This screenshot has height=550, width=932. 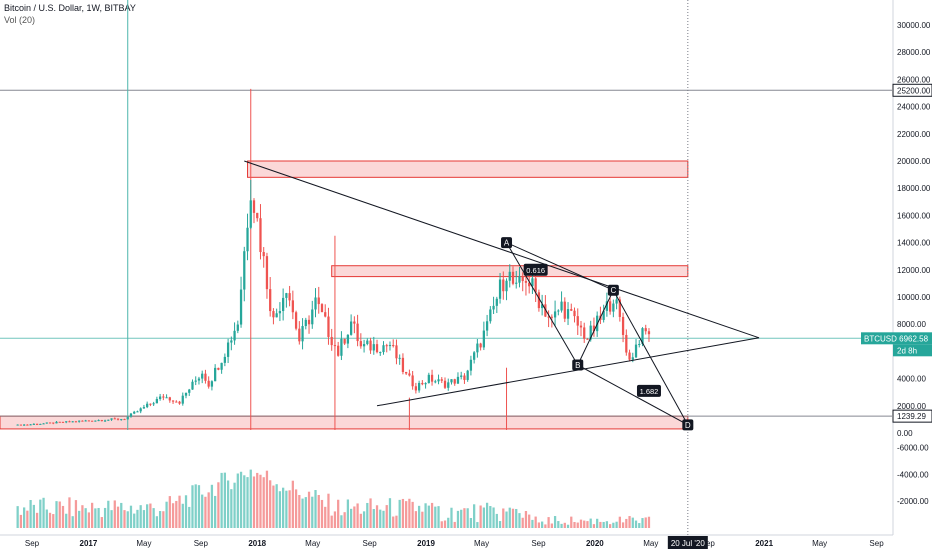 What do you see at coordinates (896, 338) in the screenshot?
I see `current-price-label: BTCUSD 6962.58` at bounding box center [896, 338].